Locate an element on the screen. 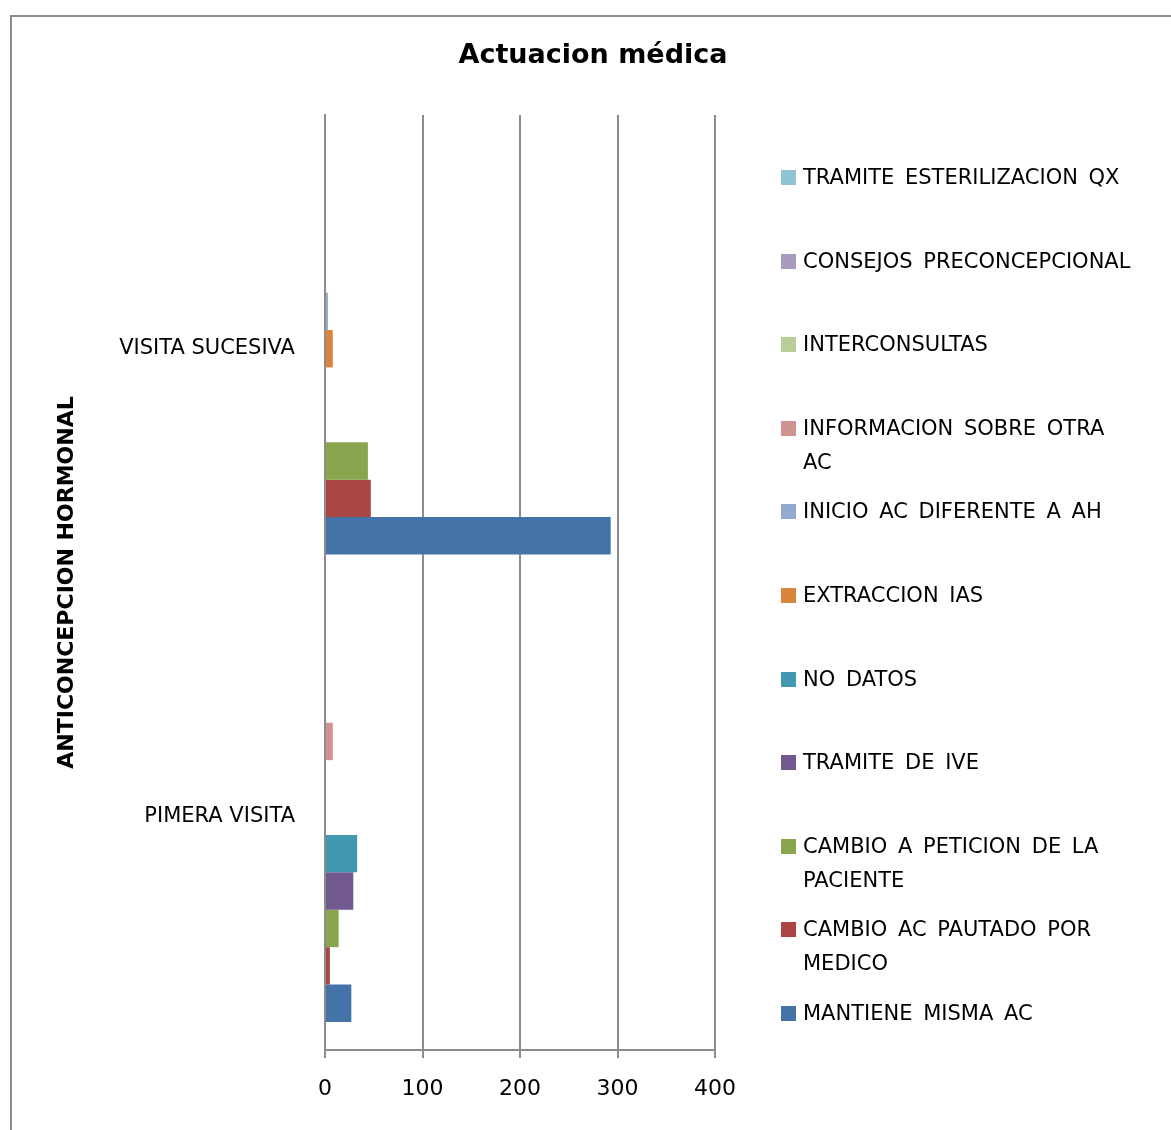 This screenshot has height=1130, width=1171. y-tick-label: PIMERA VISITA is located at coordinates (220, 814).